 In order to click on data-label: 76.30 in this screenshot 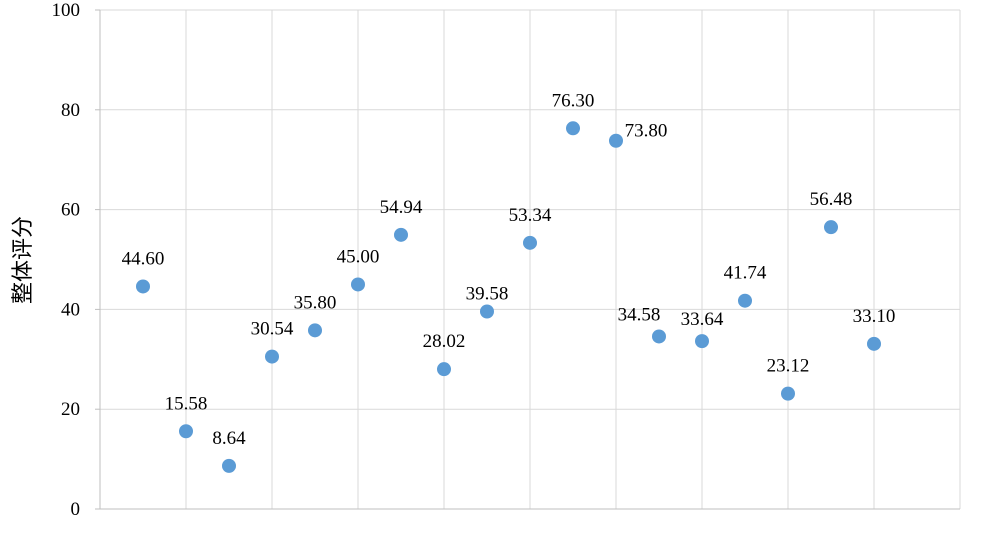, I will do `click(573, 100)`.